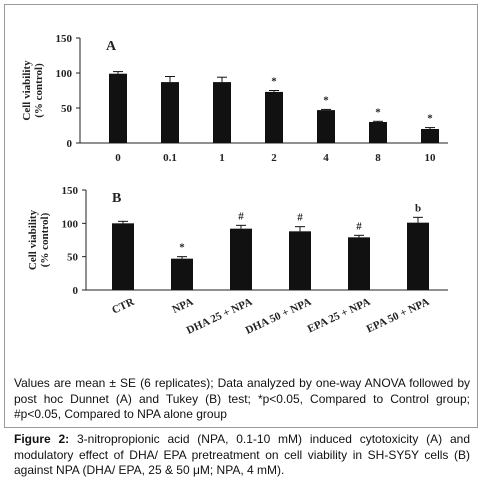  What do you see at coordinates (116, 198) in the screenshot?
I see `panel-label: B` at bounding box center [116, 198].